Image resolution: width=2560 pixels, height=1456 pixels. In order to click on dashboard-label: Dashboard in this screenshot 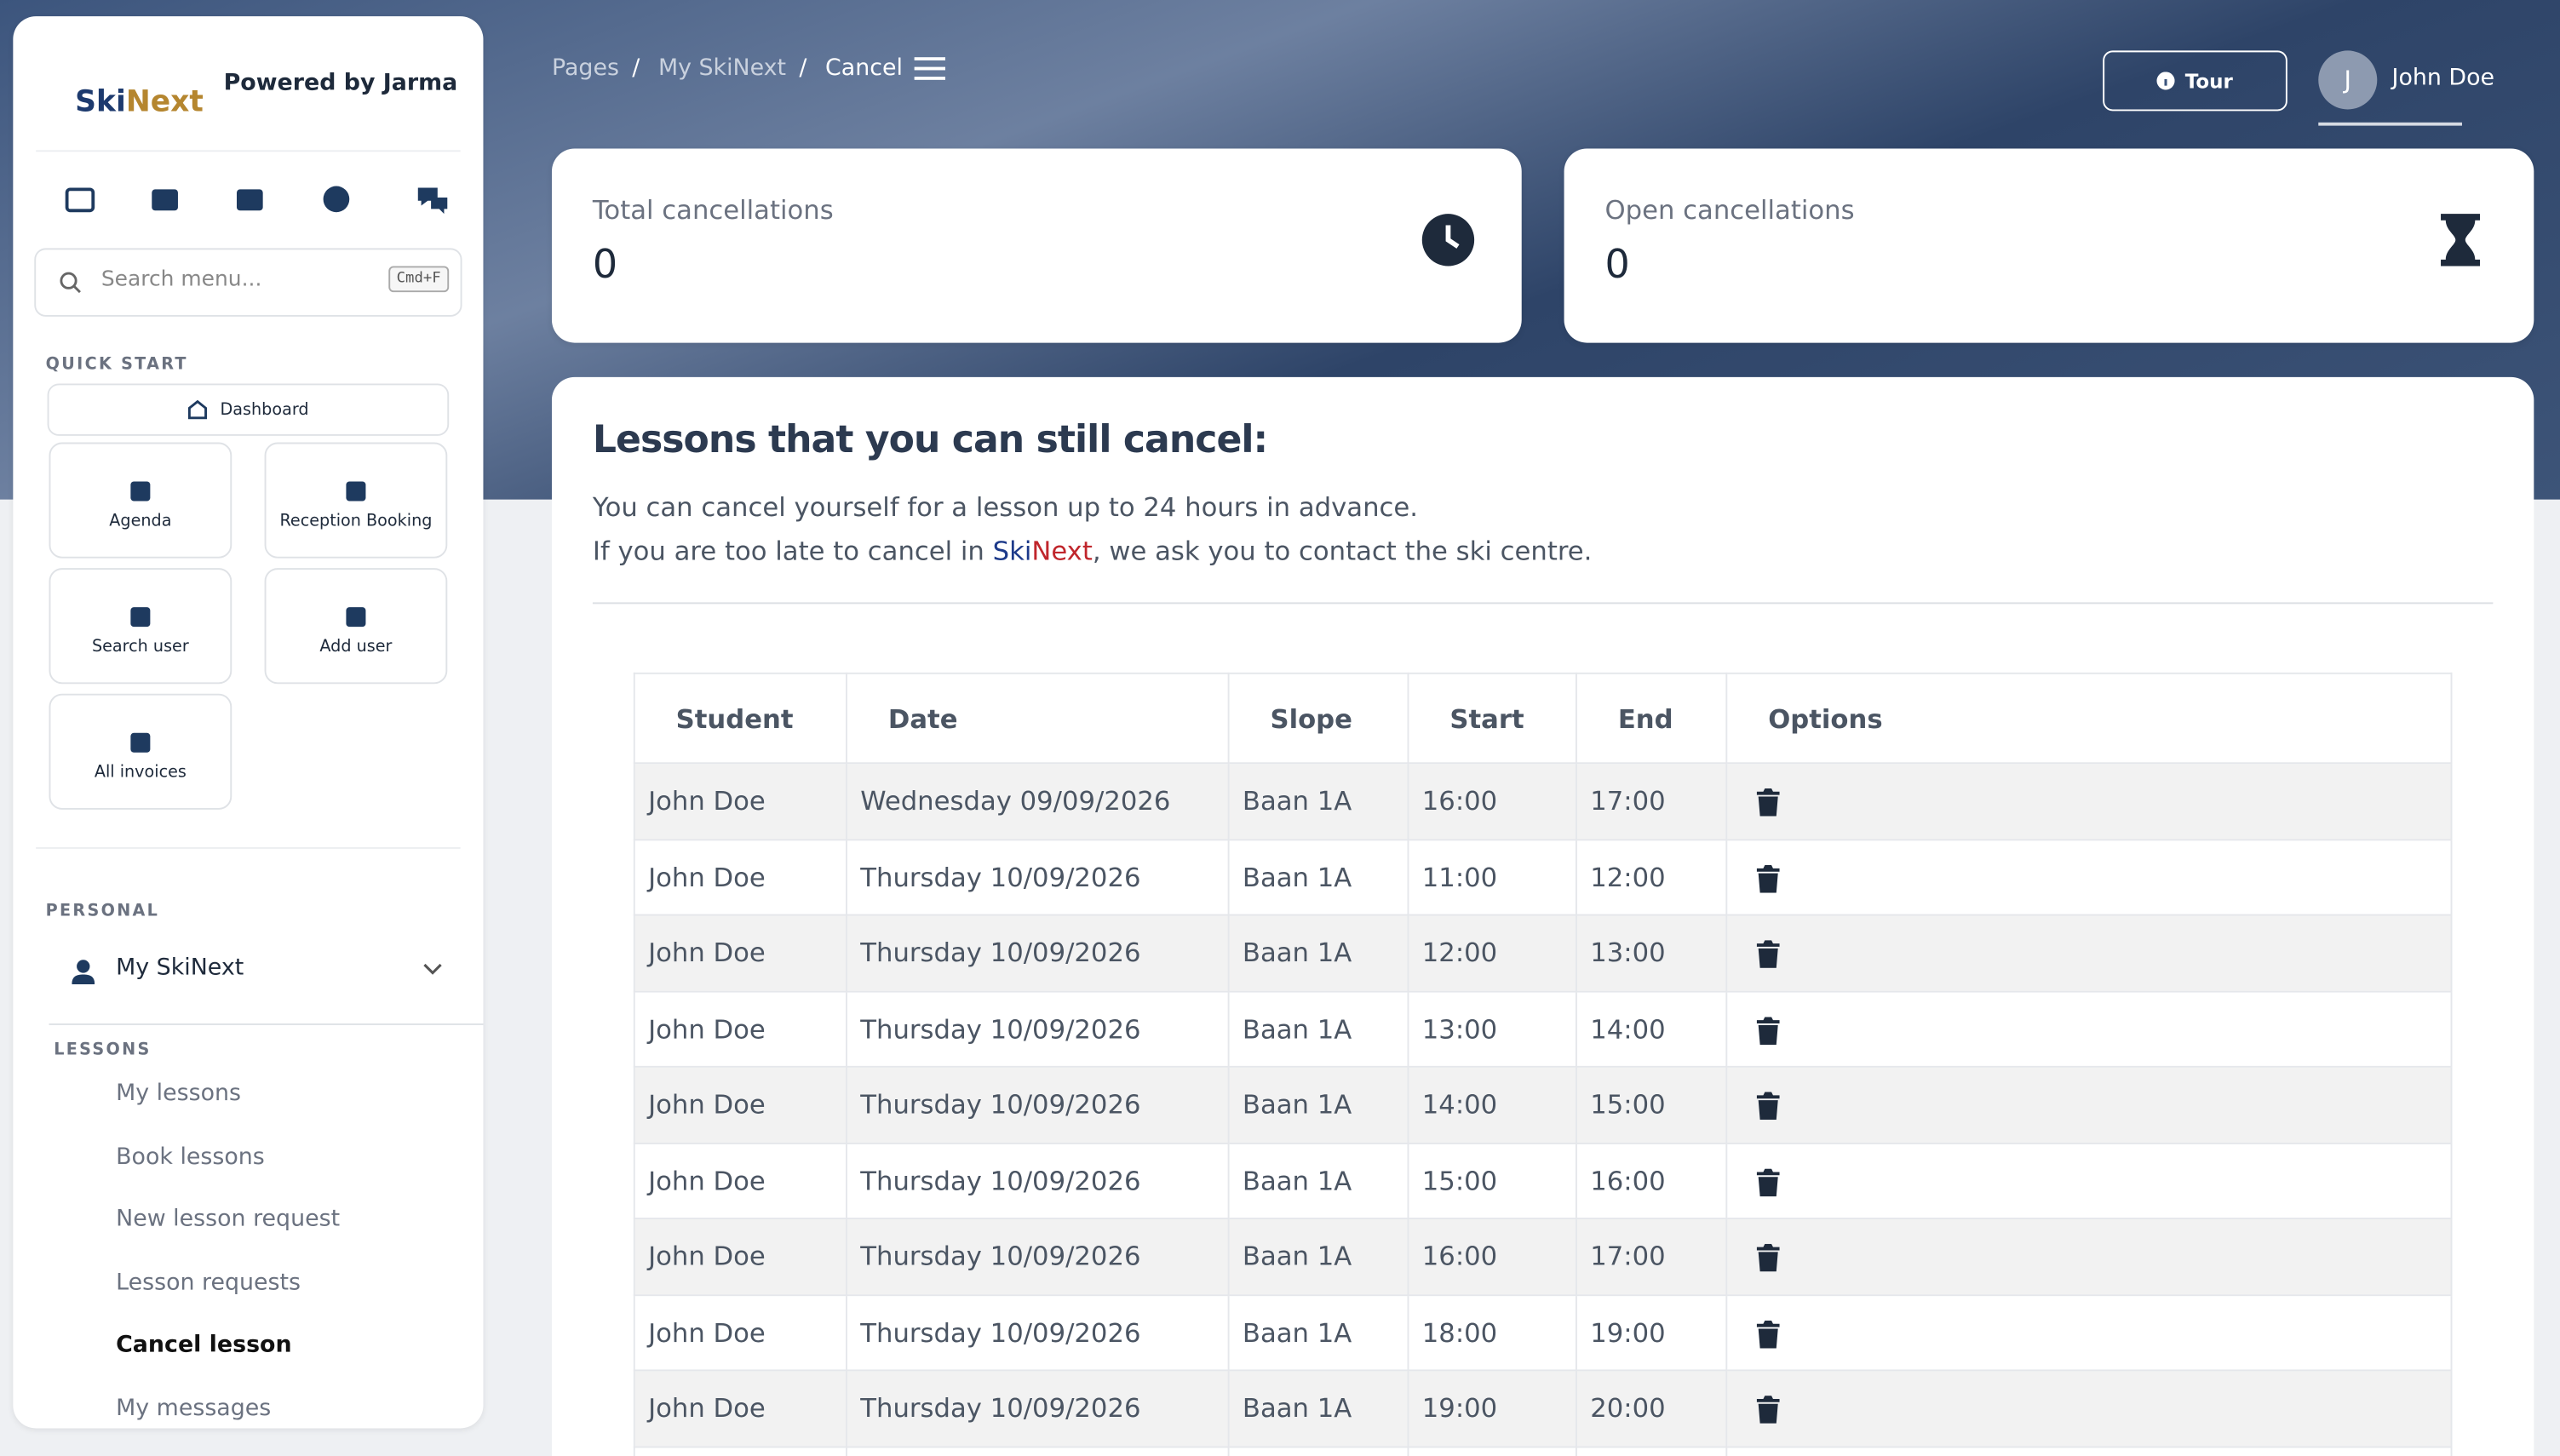, I will do `click(264, 409)`.